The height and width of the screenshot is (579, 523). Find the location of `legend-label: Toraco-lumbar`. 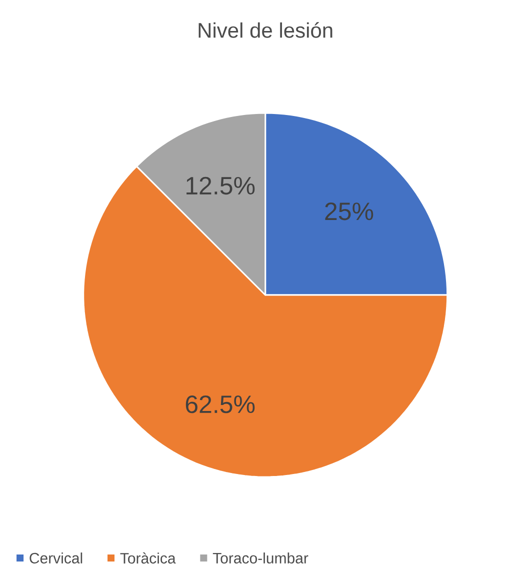

legend-label: Toraco-lumbar is located at coordinates (260, 558).